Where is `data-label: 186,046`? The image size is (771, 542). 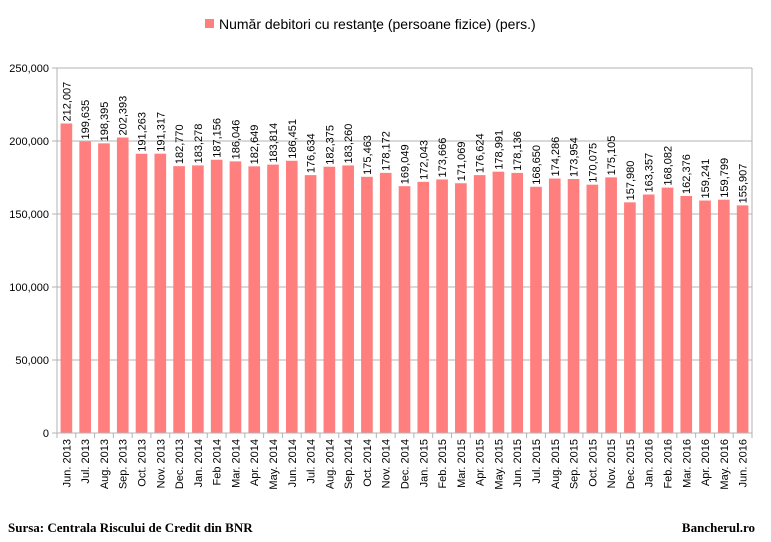 data-label: 186,046 is located at coordinates (236, 140).